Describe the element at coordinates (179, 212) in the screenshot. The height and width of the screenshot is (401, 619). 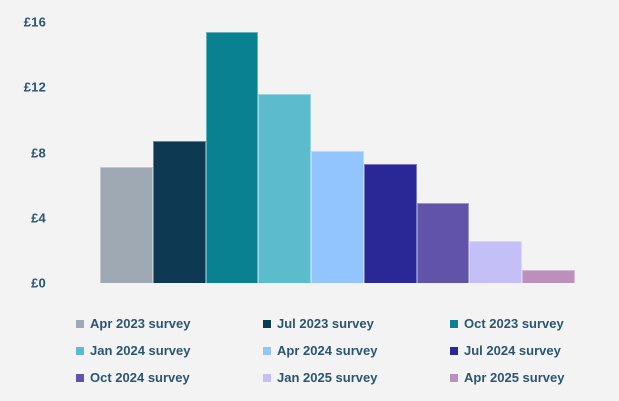
I see `bar-jul-2023-survey` at that location.